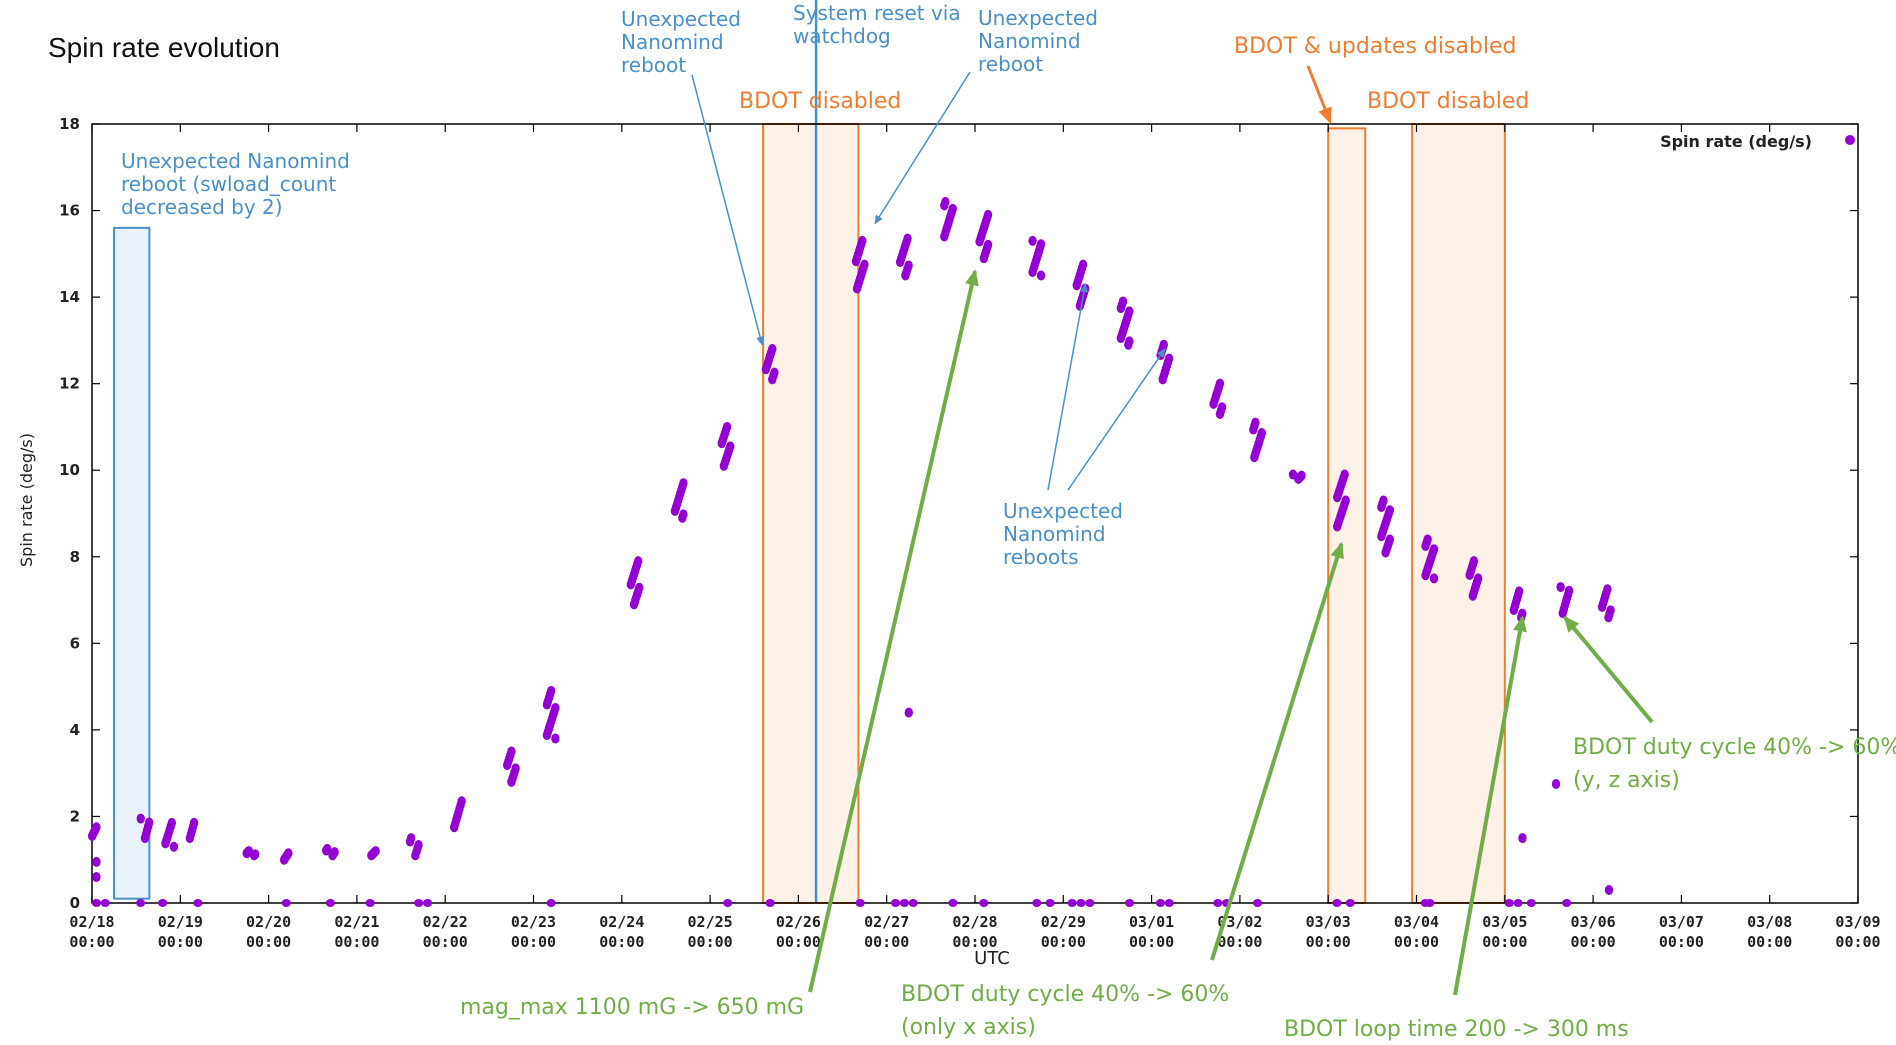  I want to click on annotation-duty-x: BDOT duty cycle 40% -> 60% (only x axis), so click(1068, 1011).